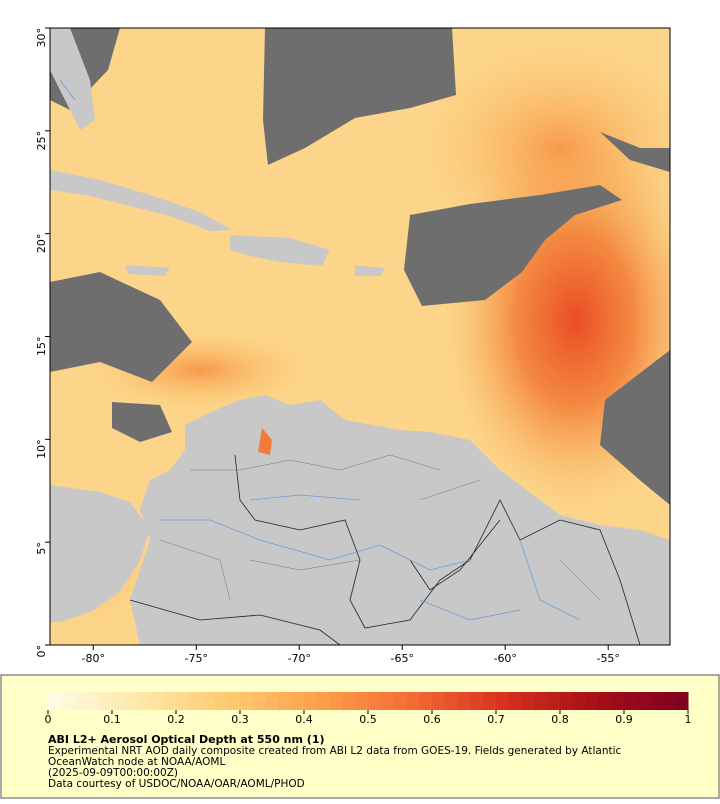  Describe the element at coordinates (624, 719) in the screenshot. I see `colorbar-tick-label: 0.9` at that location.